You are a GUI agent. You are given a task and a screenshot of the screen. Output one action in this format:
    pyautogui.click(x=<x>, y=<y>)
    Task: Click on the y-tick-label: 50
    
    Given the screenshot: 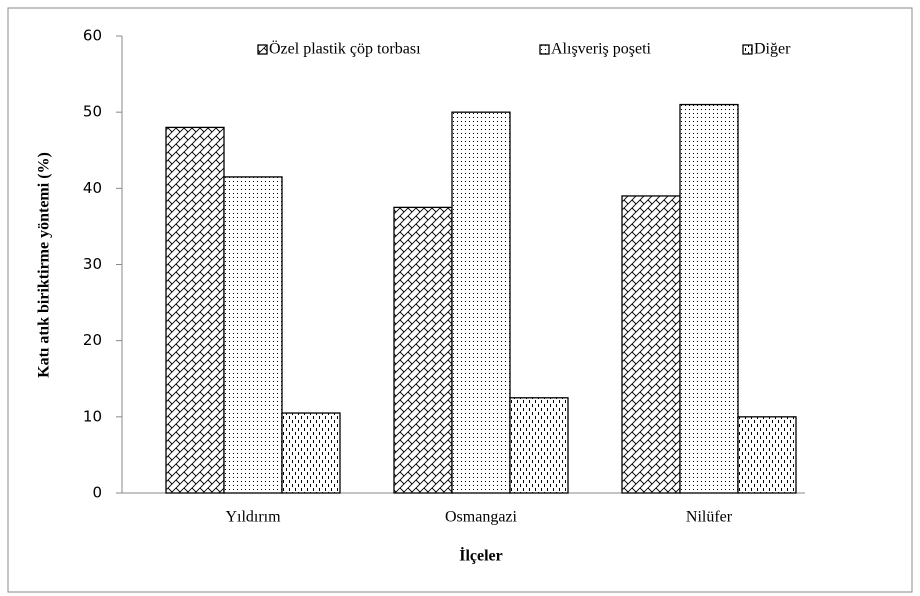 What is the action you would take?
    pyautogui.click(x=92, y=112)
    